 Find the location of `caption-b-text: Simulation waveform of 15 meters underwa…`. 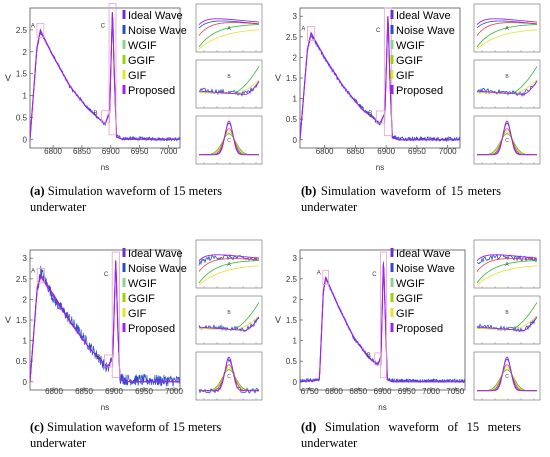

caption-b-text: Simulation waveform of 15 meters underwa… is located at coordinates (401, 199).